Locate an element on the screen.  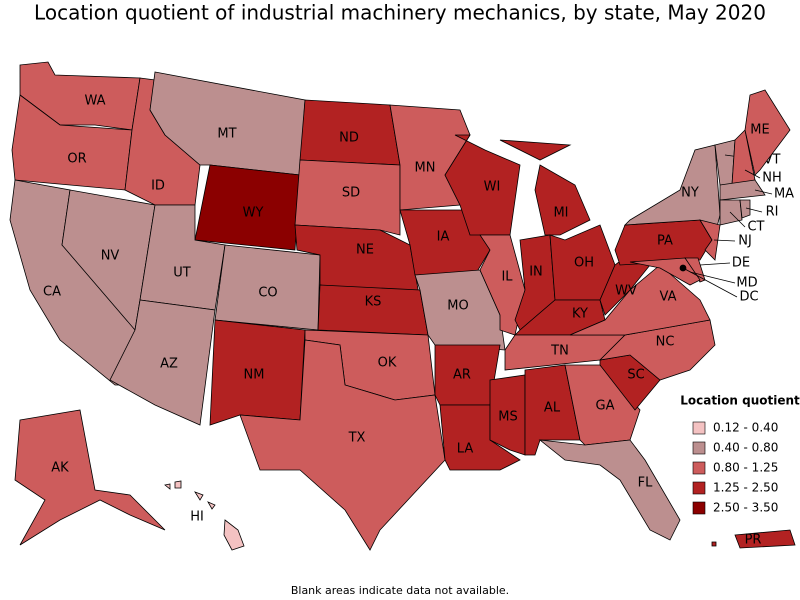
state: GA is located at coordinates (602, 405).